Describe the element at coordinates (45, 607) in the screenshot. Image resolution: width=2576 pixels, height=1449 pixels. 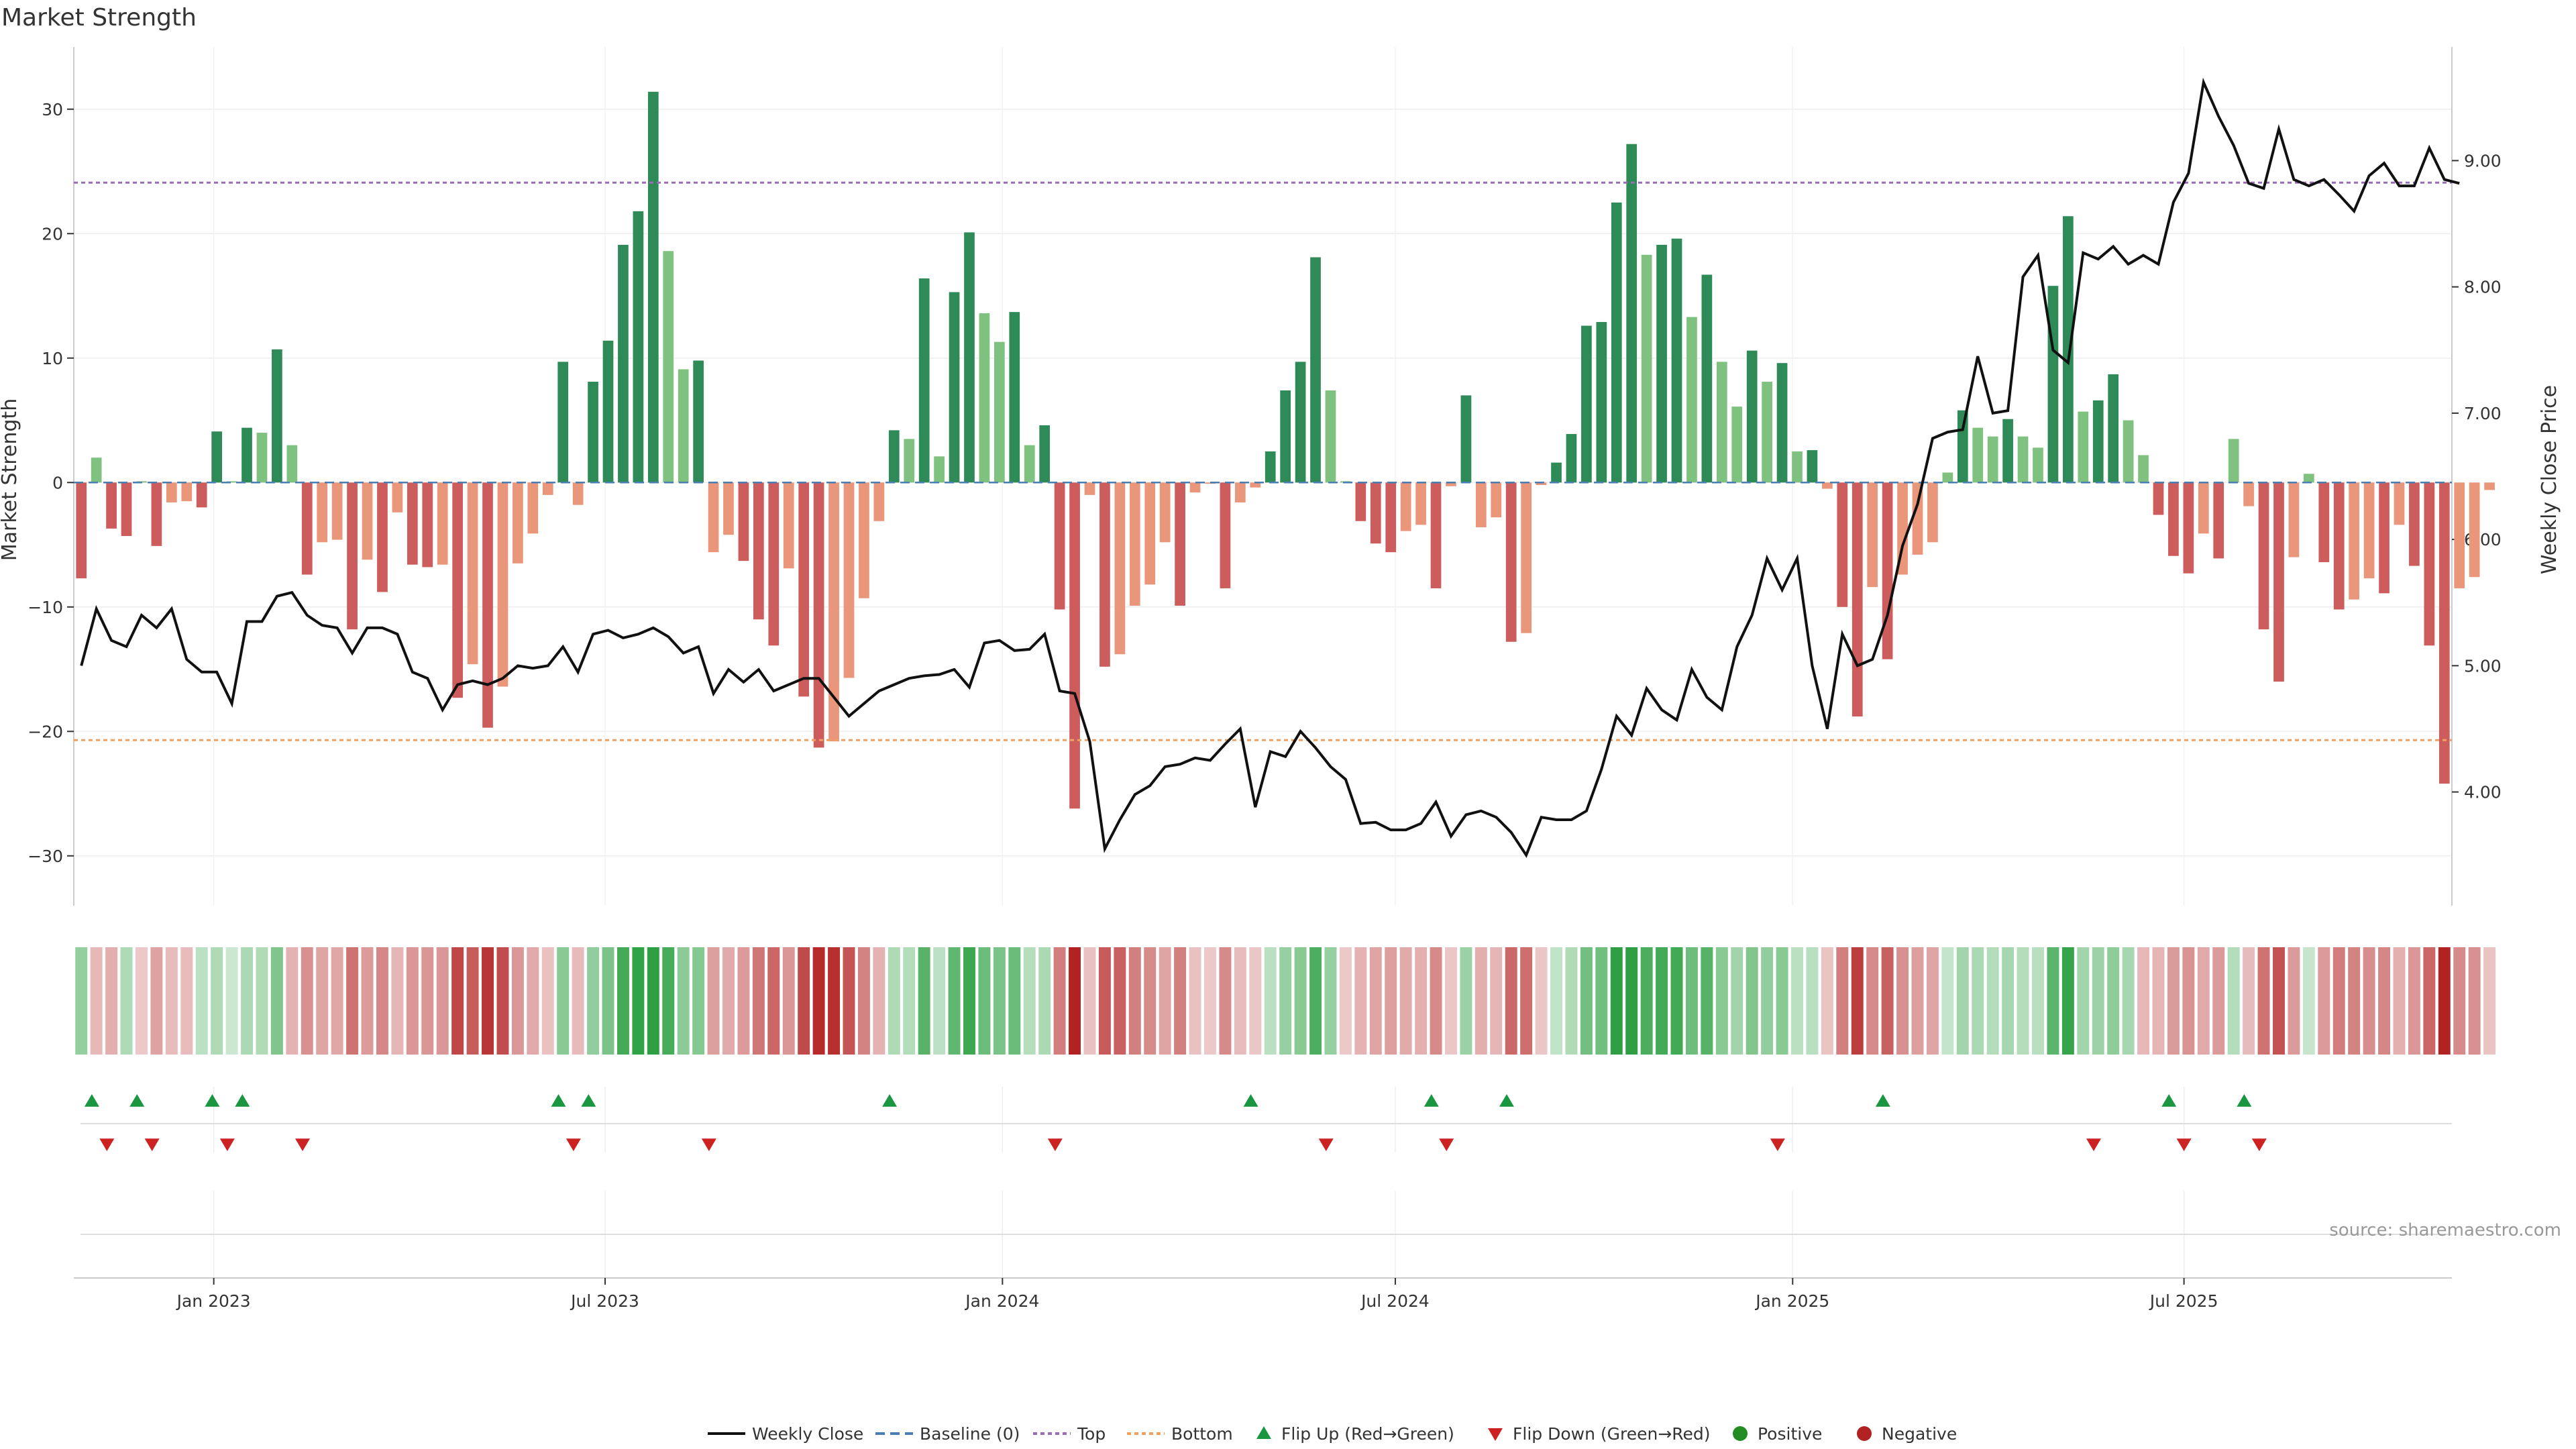
I see `y-tick-label: −10` at that location.